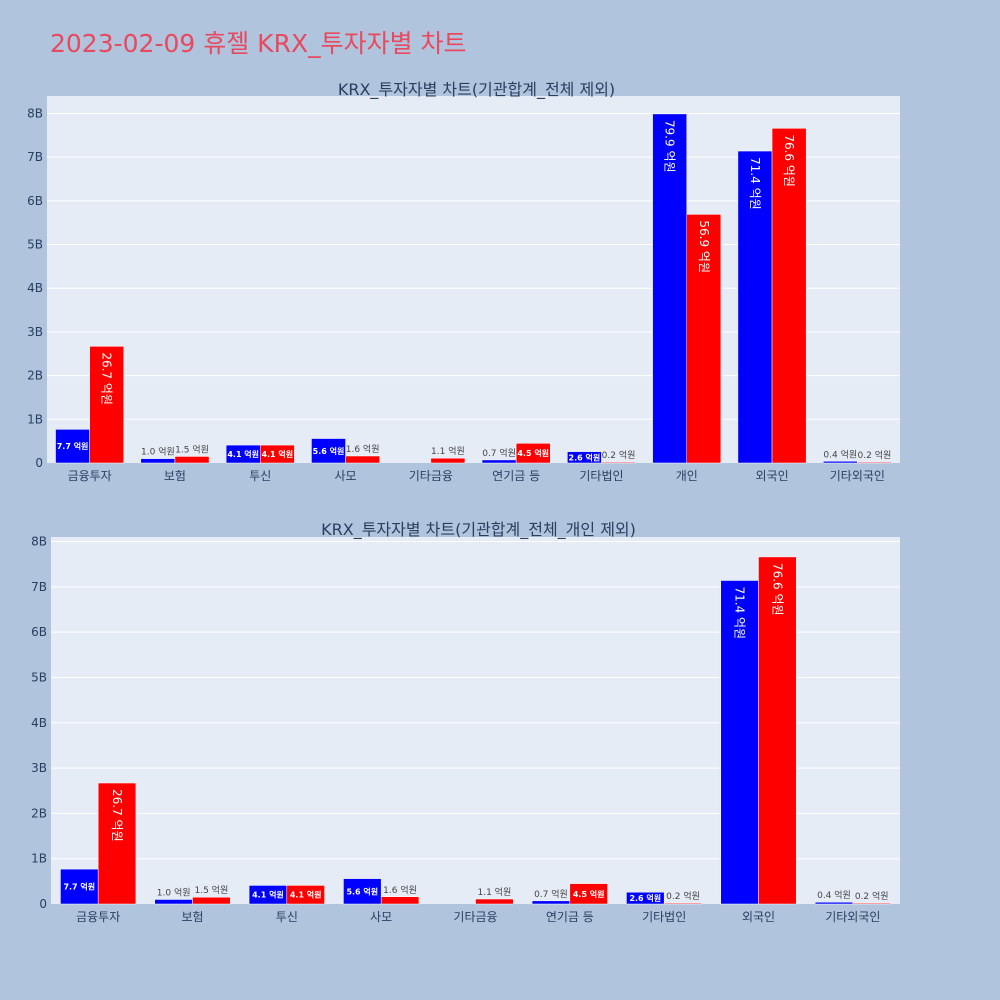 This screenshot has width=1000, height=1000. I want to click on page-title: 2023-02-09 휴젤 KRX_투자자별 차트, so click(258, 43).